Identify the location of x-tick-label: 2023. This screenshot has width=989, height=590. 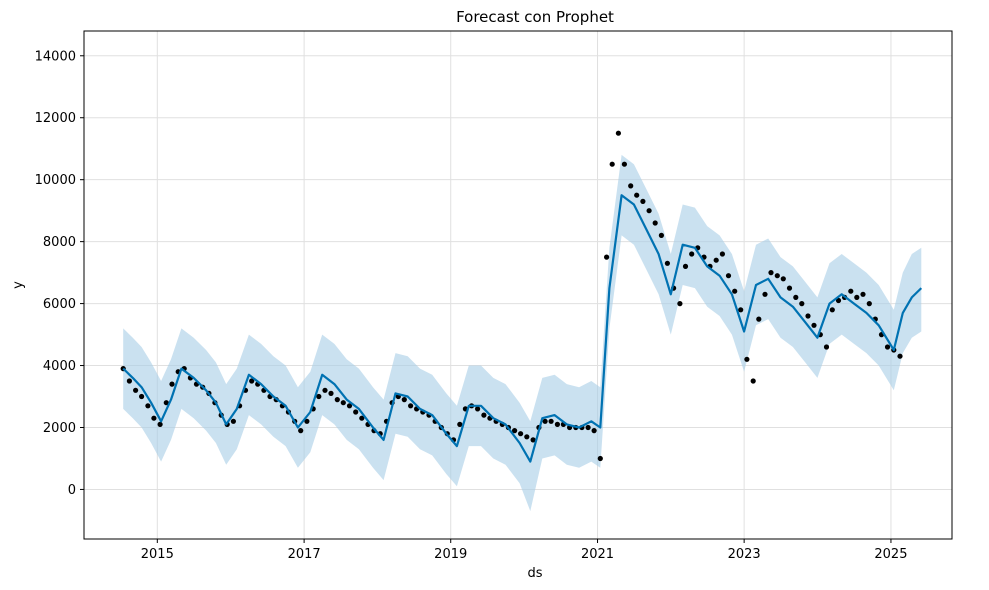
(744, 554).